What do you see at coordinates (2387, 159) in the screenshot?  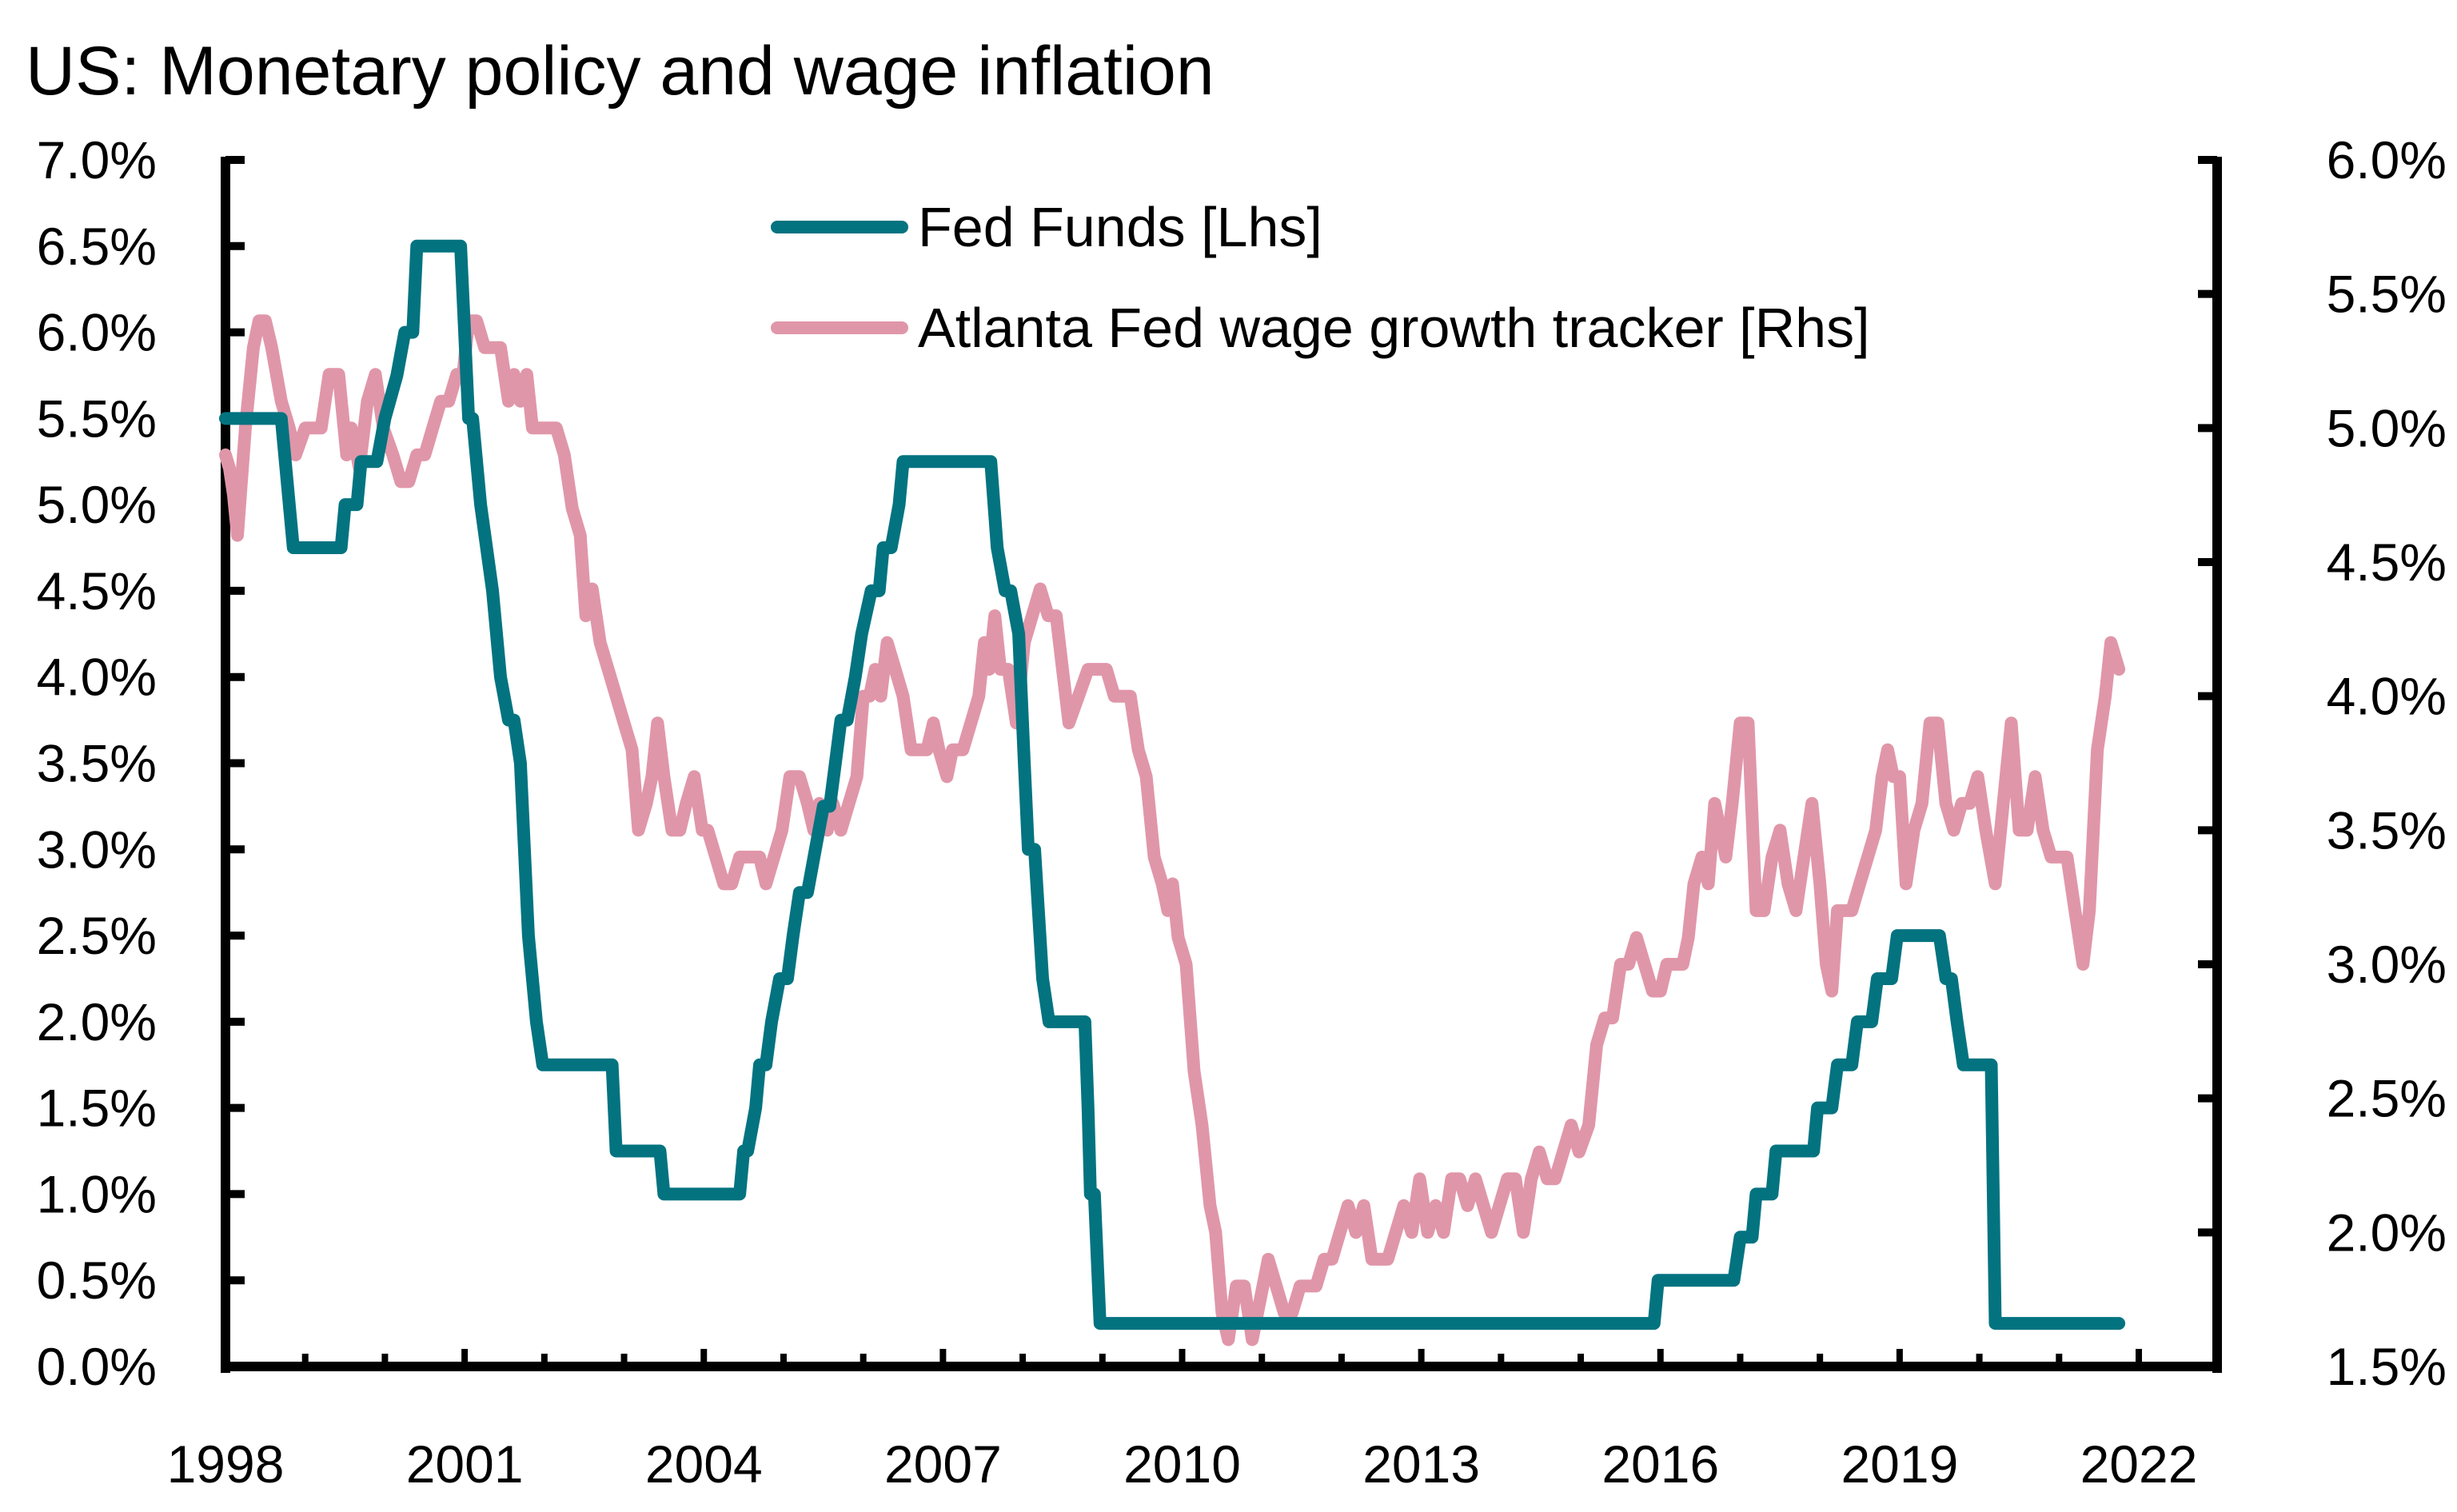 I see `right-tick-label: 6.0%` at bounding box center [2387, 159].